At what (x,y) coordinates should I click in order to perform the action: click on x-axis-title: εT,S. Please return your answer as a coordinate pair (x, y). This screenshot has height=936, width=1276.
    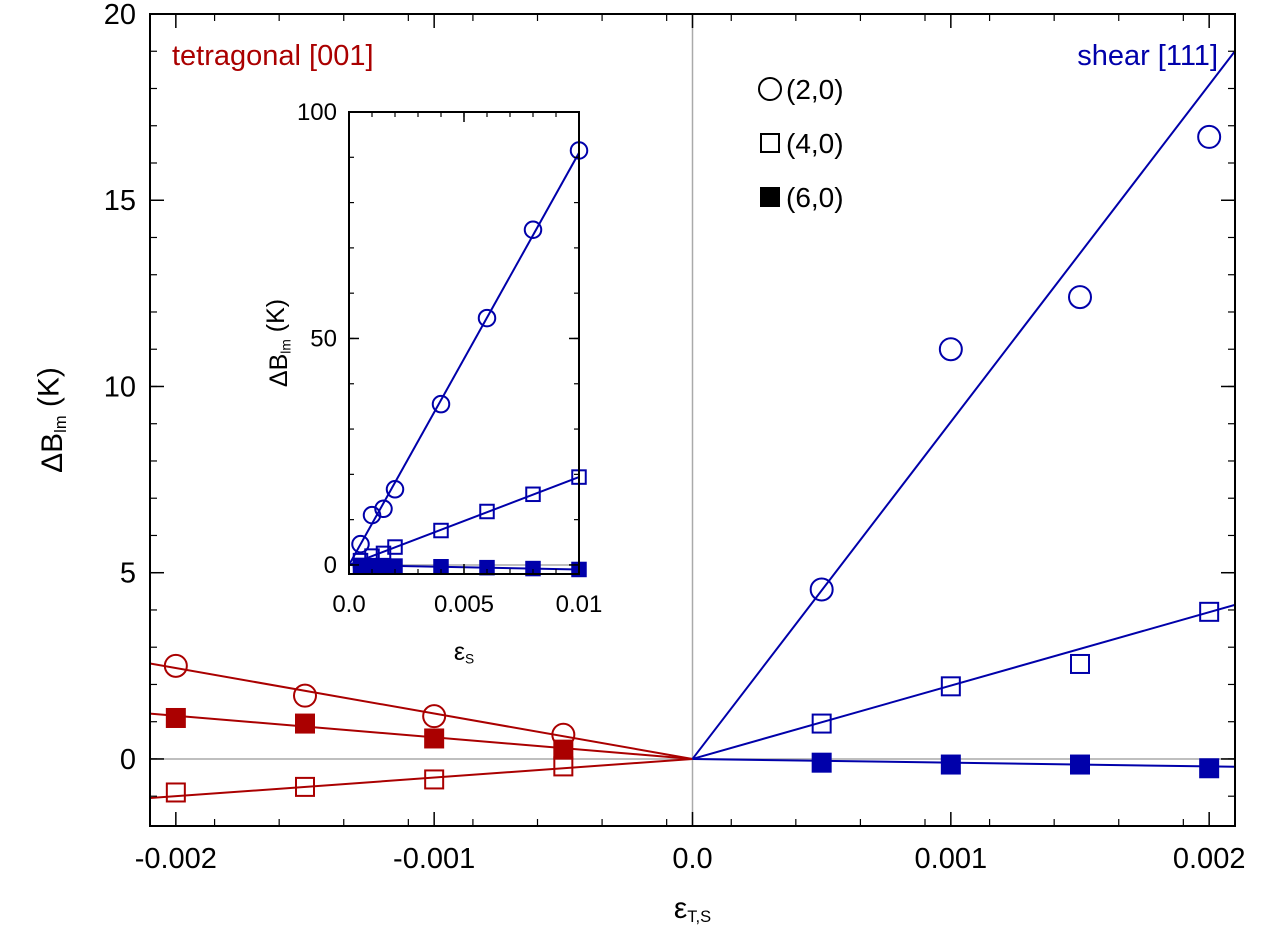
    Looking at the image, I should click on (692, 909).